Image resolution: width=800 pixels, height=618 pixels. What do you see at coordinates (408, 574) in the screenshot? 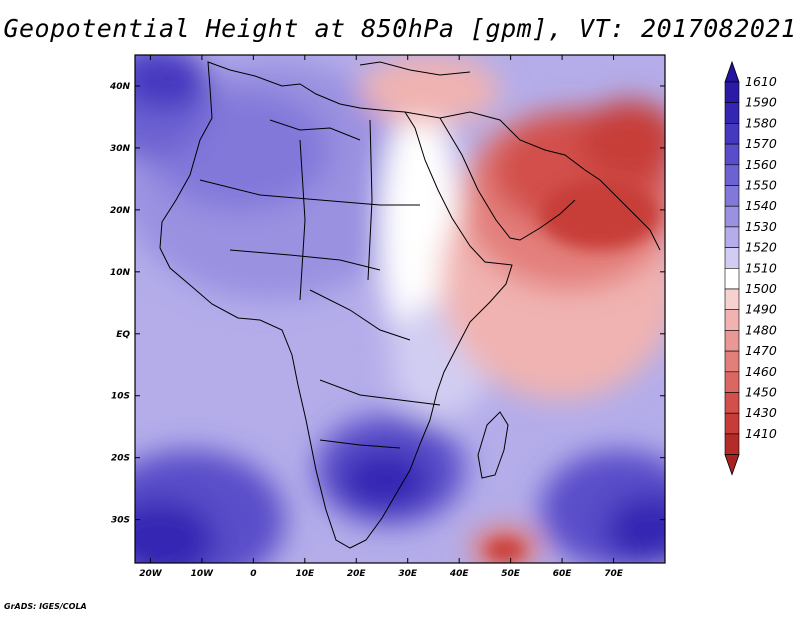
I see `lon-tick-label: 30E` at bounding box center [408, 574].